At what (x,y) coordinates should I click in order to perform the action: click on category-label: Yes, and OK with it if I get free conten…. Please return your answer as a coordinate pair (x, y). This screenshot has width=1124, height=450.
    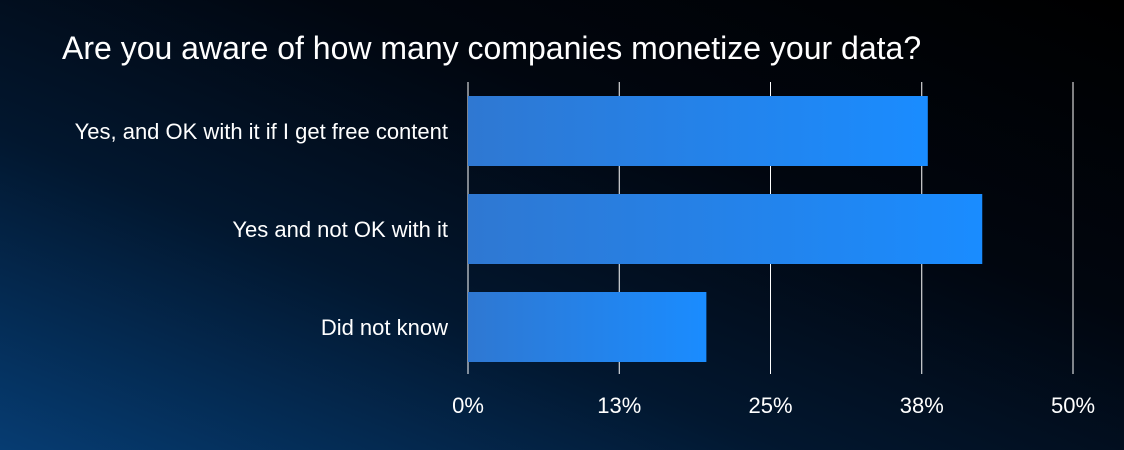
    Looking at the image, I should click on (261, 131).